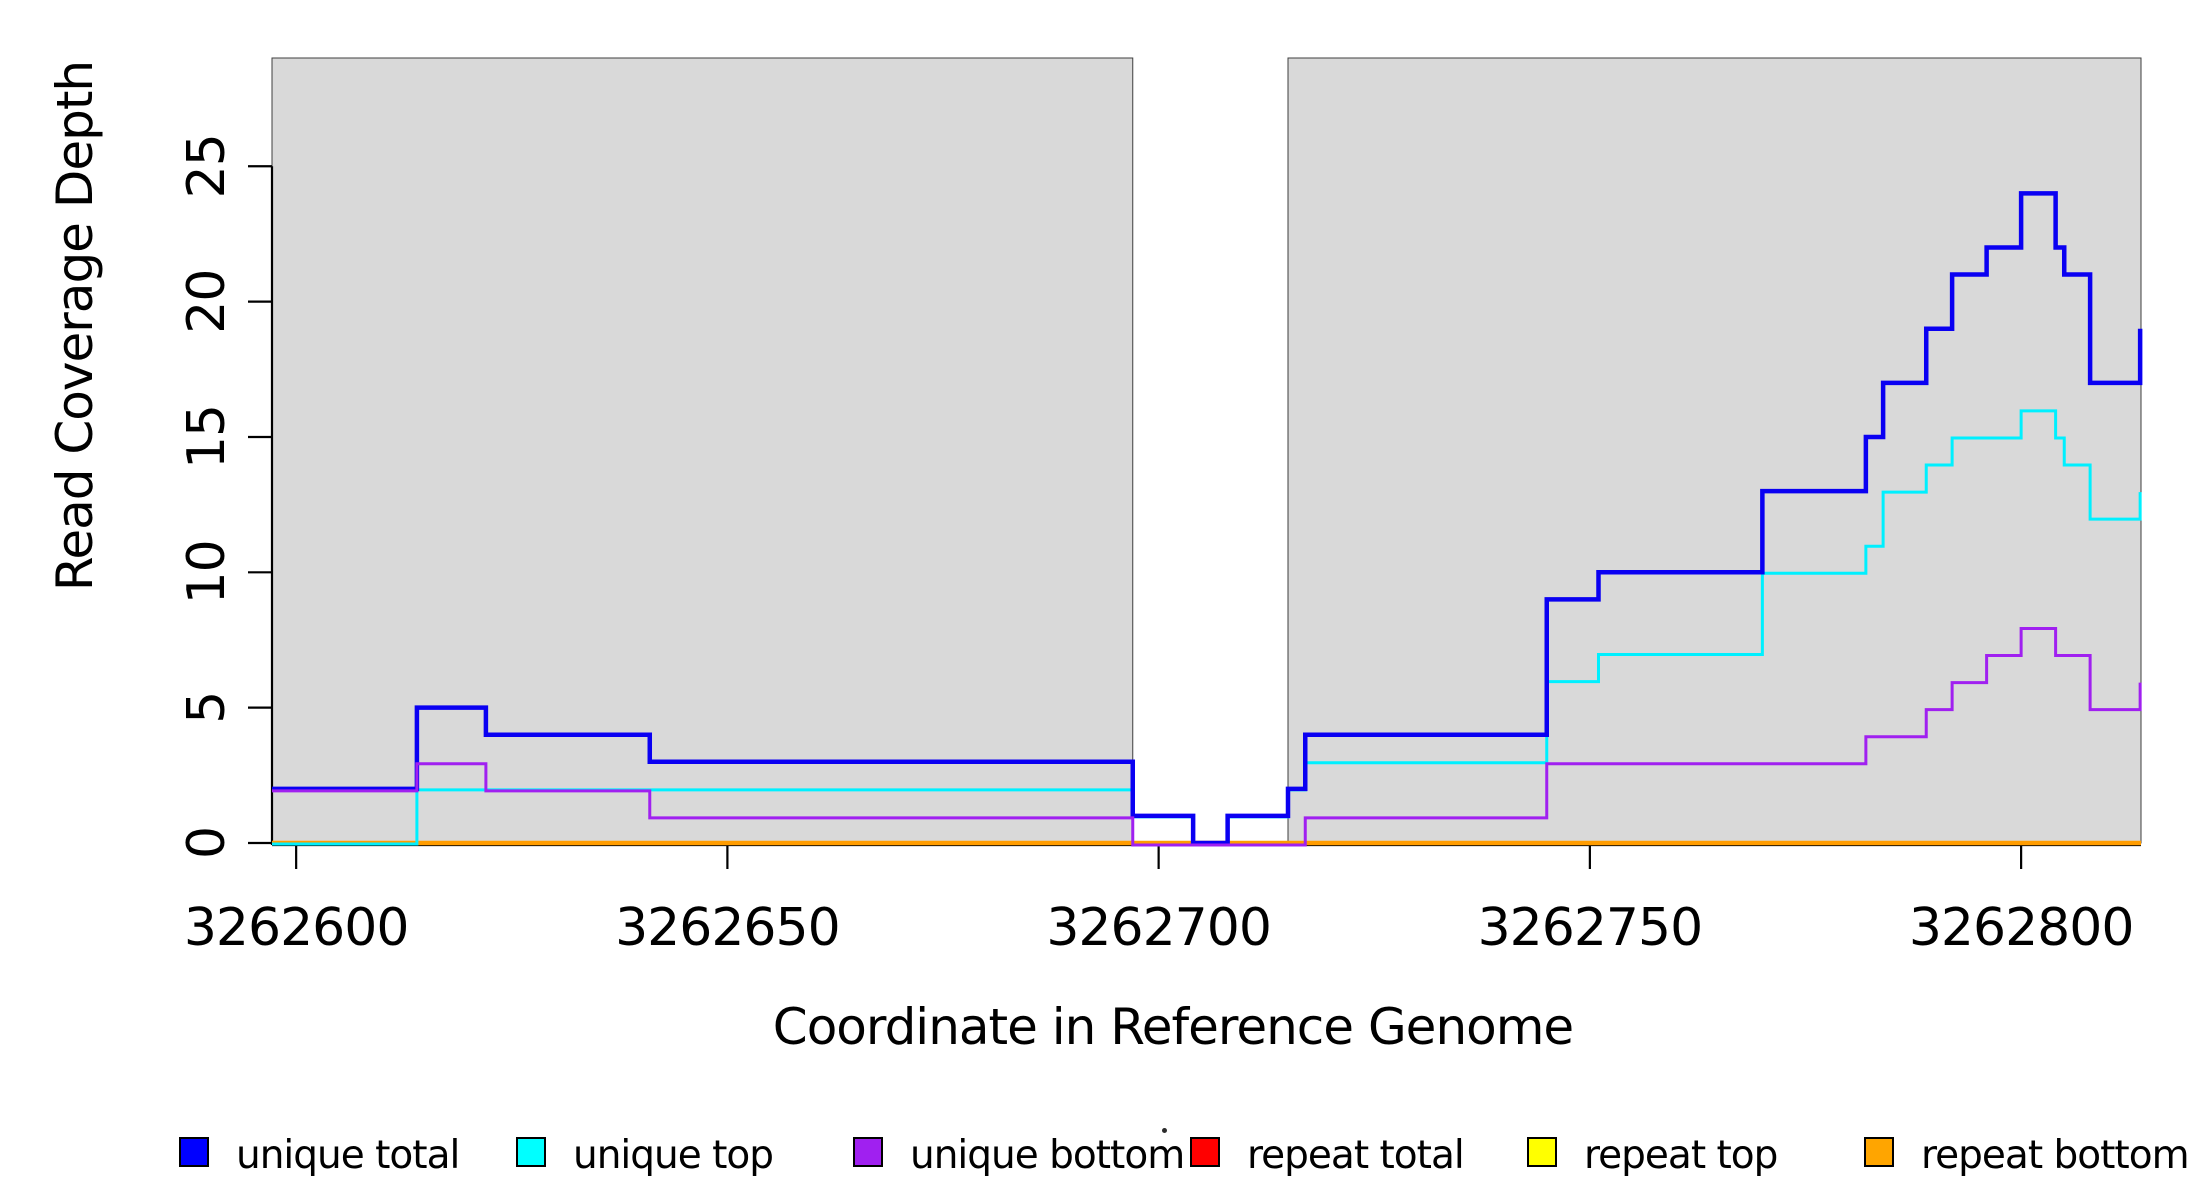  Describe the element at coordinates (207, 843) in the screenshot. I see `y-tick-label: 0` at that location.